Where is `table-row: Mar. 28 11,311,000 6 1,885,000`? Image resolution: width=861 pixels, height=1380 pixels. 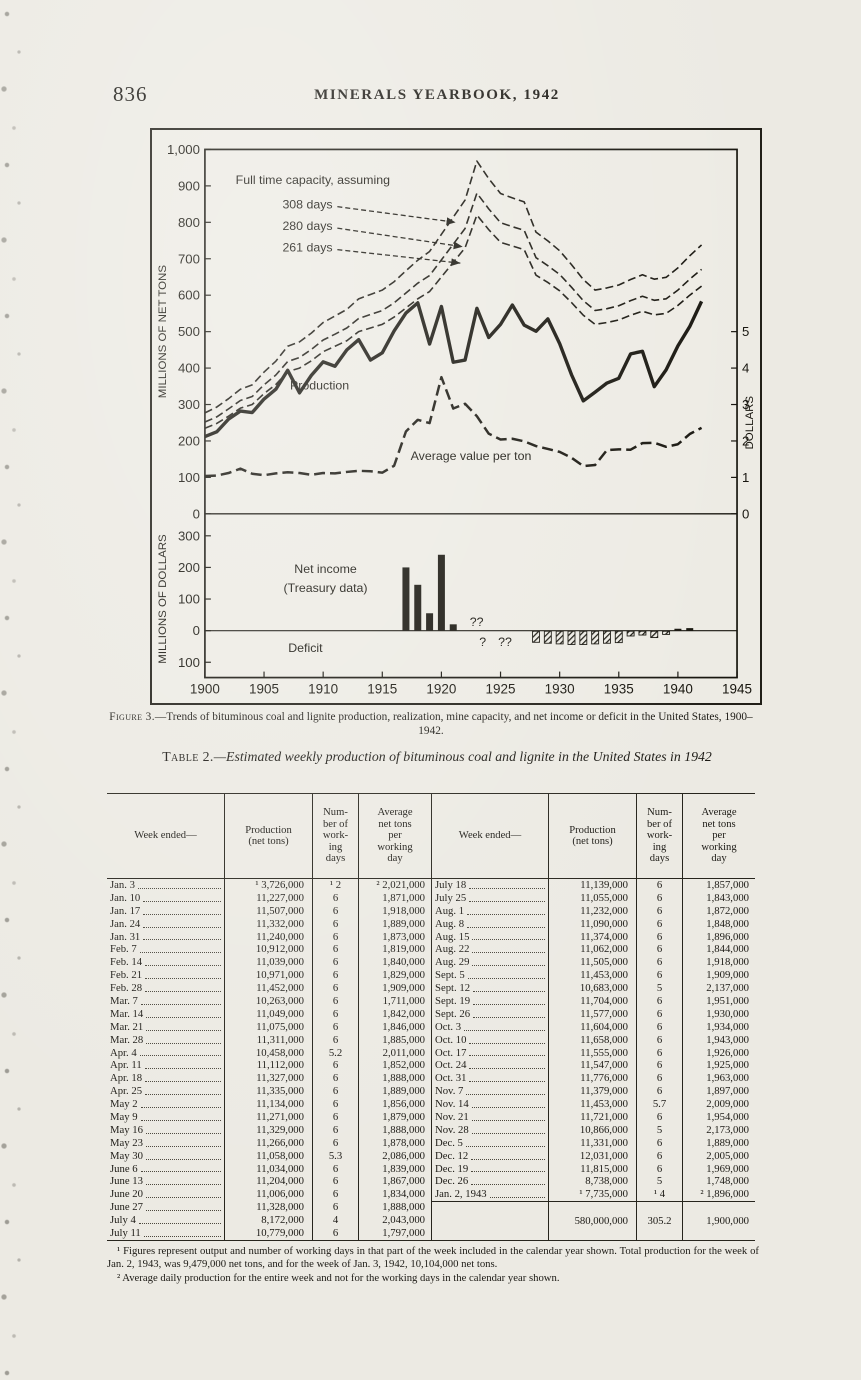 table-row: Mar. 28 11,311,000 6 1,885,000 is located at coordinates (269, 1040).